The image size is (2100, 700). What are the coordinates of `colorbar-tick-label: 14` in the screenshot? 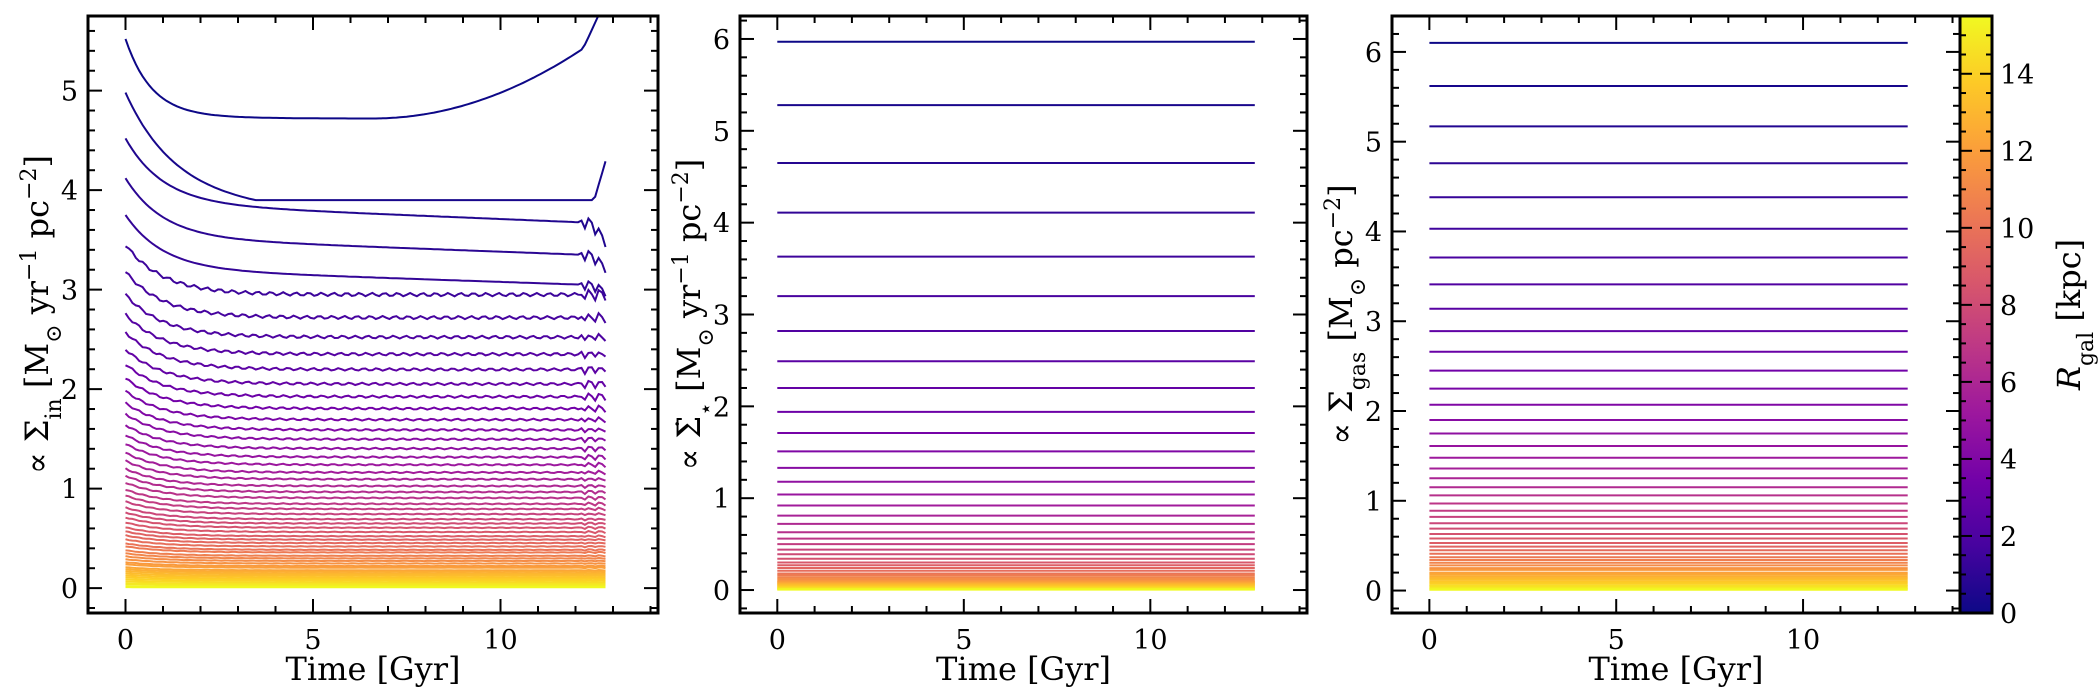 It's located at (2017, 75).